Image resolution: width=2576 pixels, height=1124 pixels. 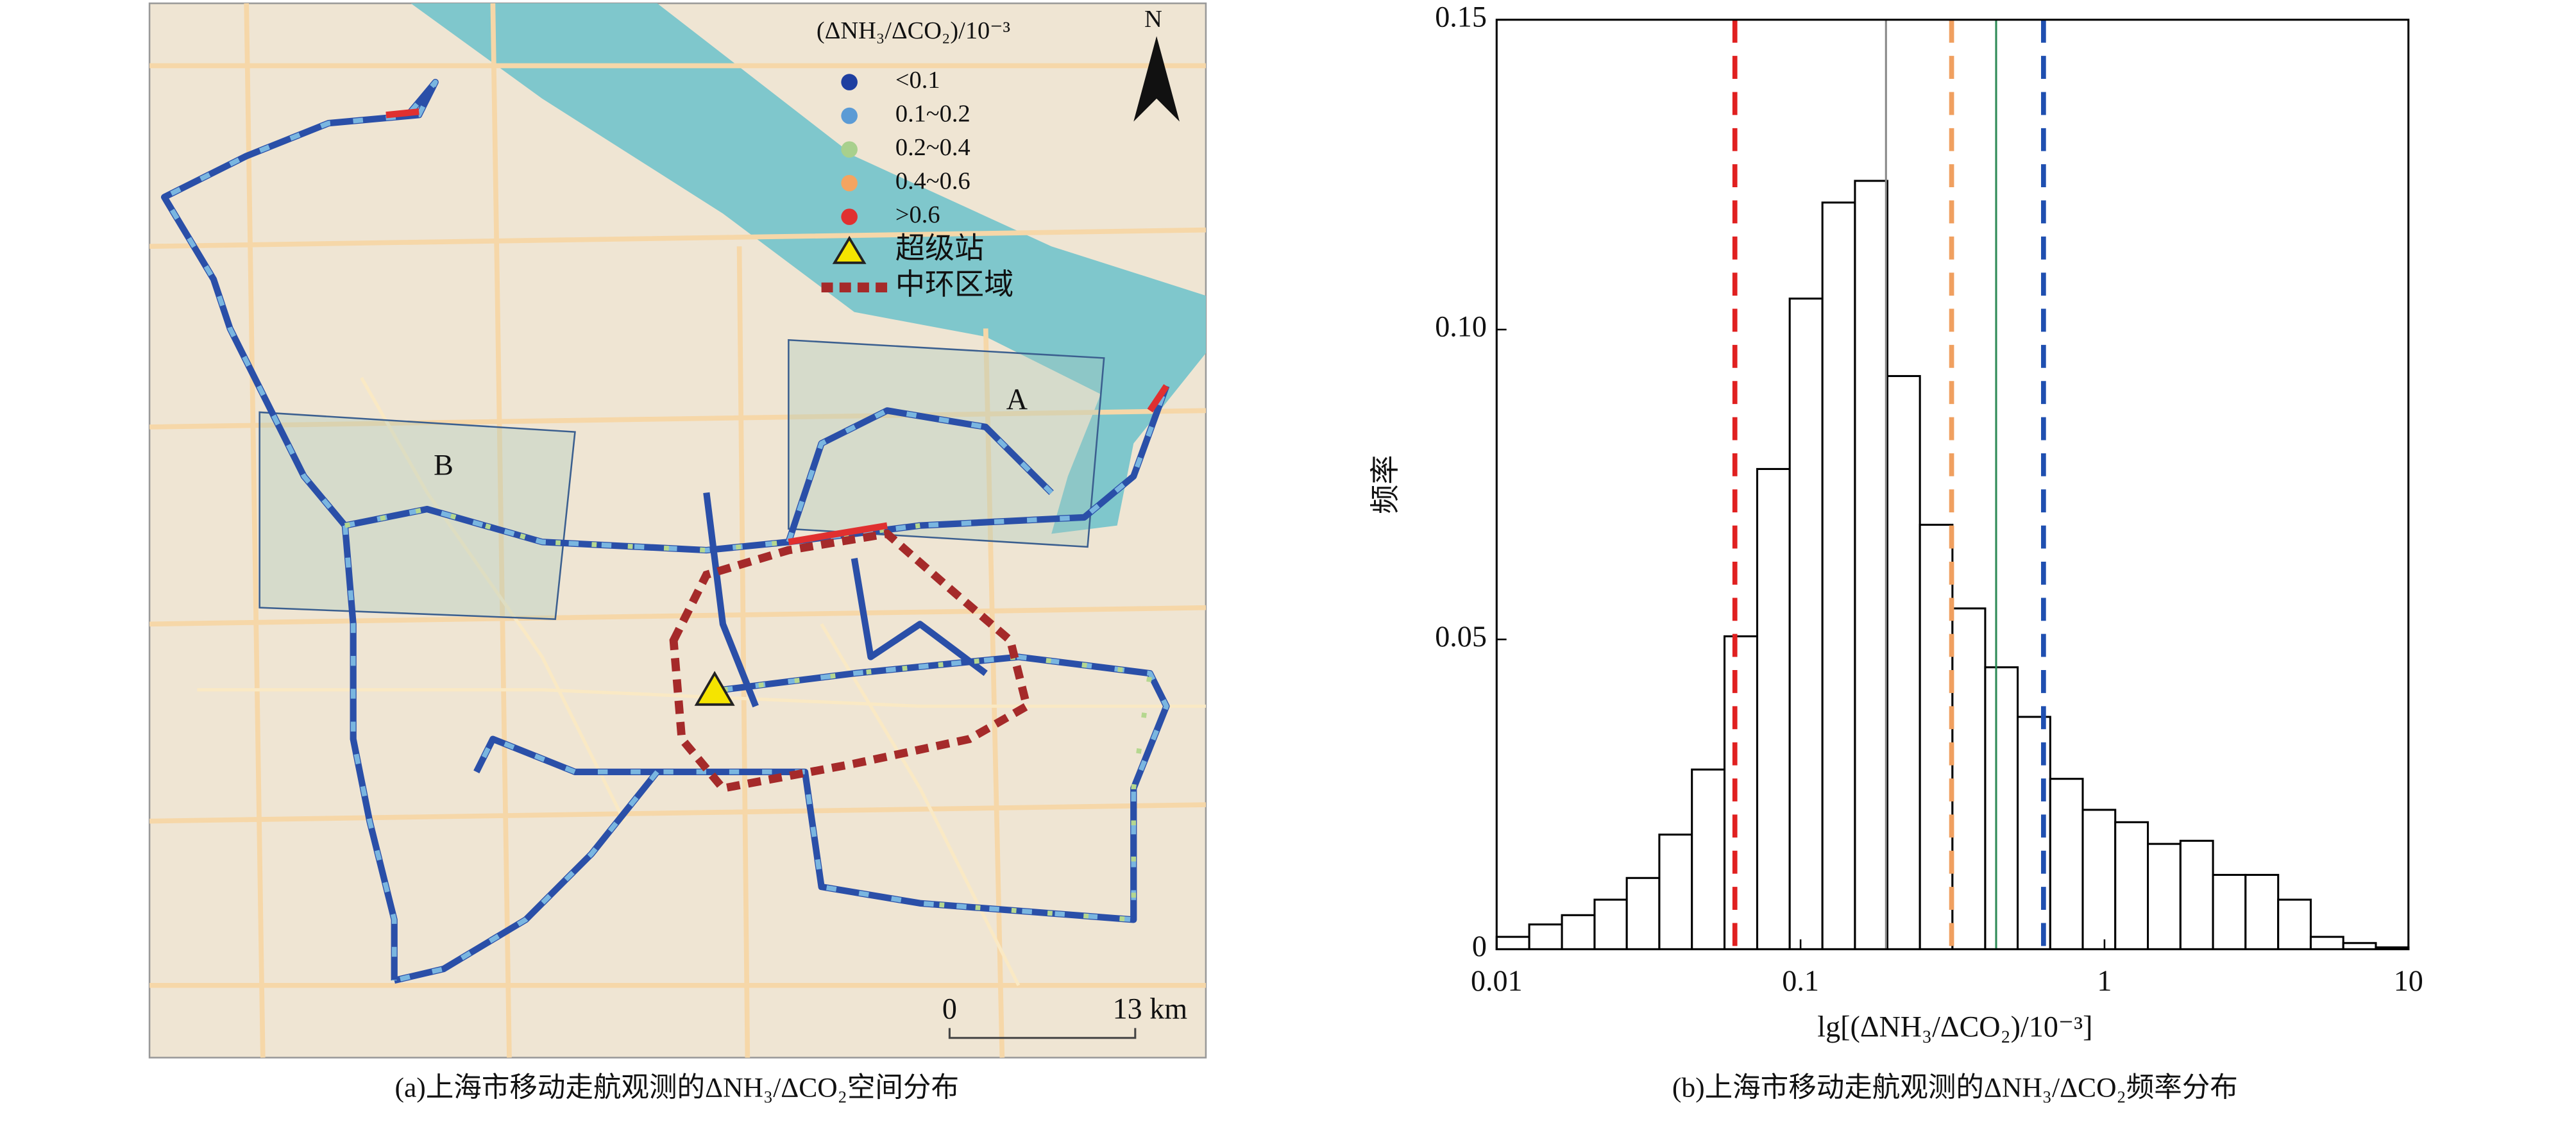 I want to click on box-a-label: A, so click(x=1017, y=399).